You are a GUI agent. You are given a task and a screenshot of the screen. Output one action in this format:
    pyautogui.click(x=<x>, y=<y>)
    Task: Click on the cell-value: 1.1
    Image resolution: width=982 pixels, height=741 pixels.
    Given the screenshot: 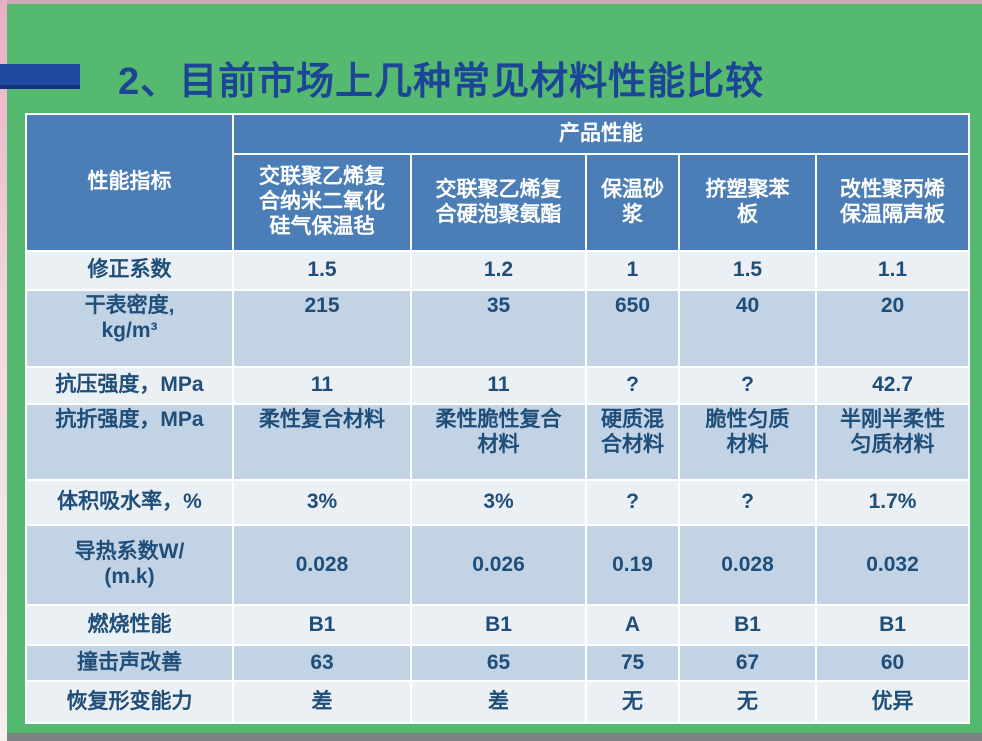 What is the action you would take?
    pyautogui.click(x=892, y=270)
    